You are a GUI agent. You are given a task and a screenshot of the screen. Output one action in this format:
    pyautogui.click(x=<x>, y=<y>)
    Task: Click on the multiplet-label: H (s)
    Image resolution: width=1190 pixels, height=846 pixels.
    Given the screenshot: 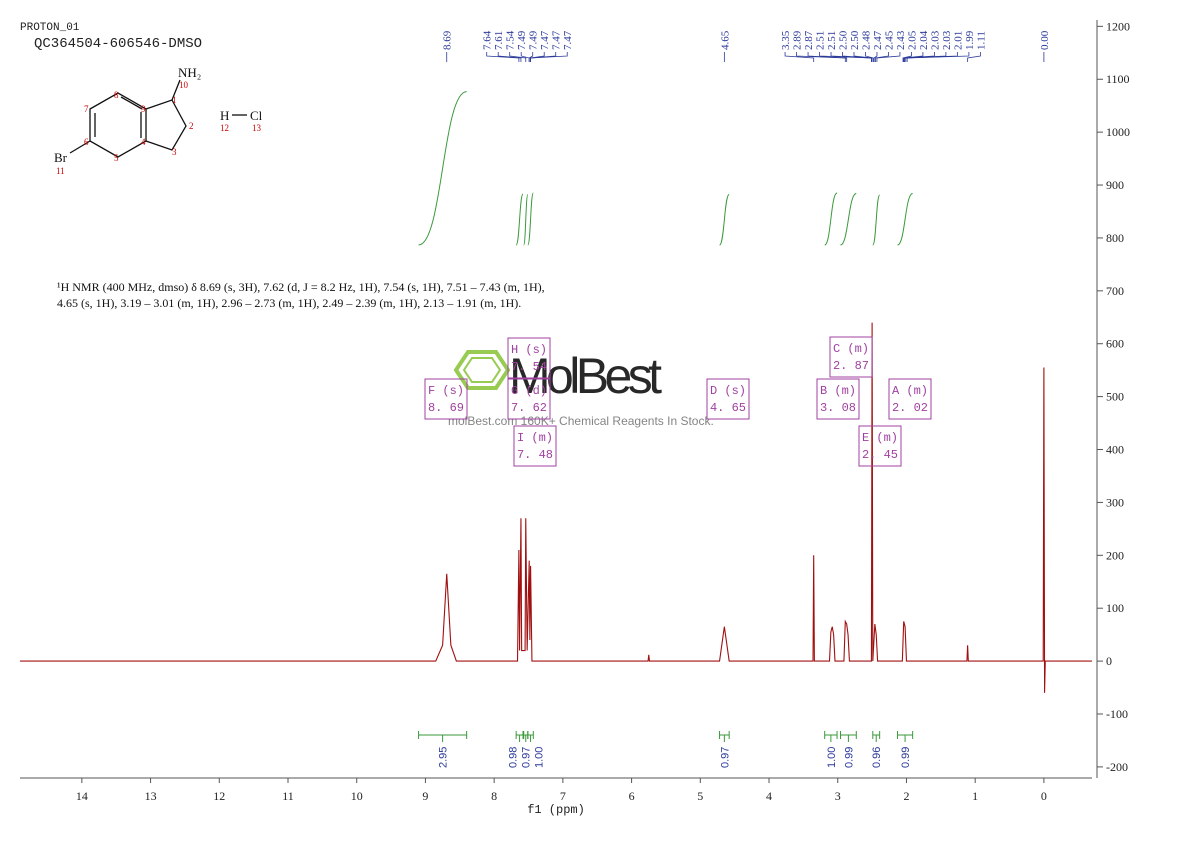 What is the action you would take?
    pyautogui.click(x=529, y=350)
    